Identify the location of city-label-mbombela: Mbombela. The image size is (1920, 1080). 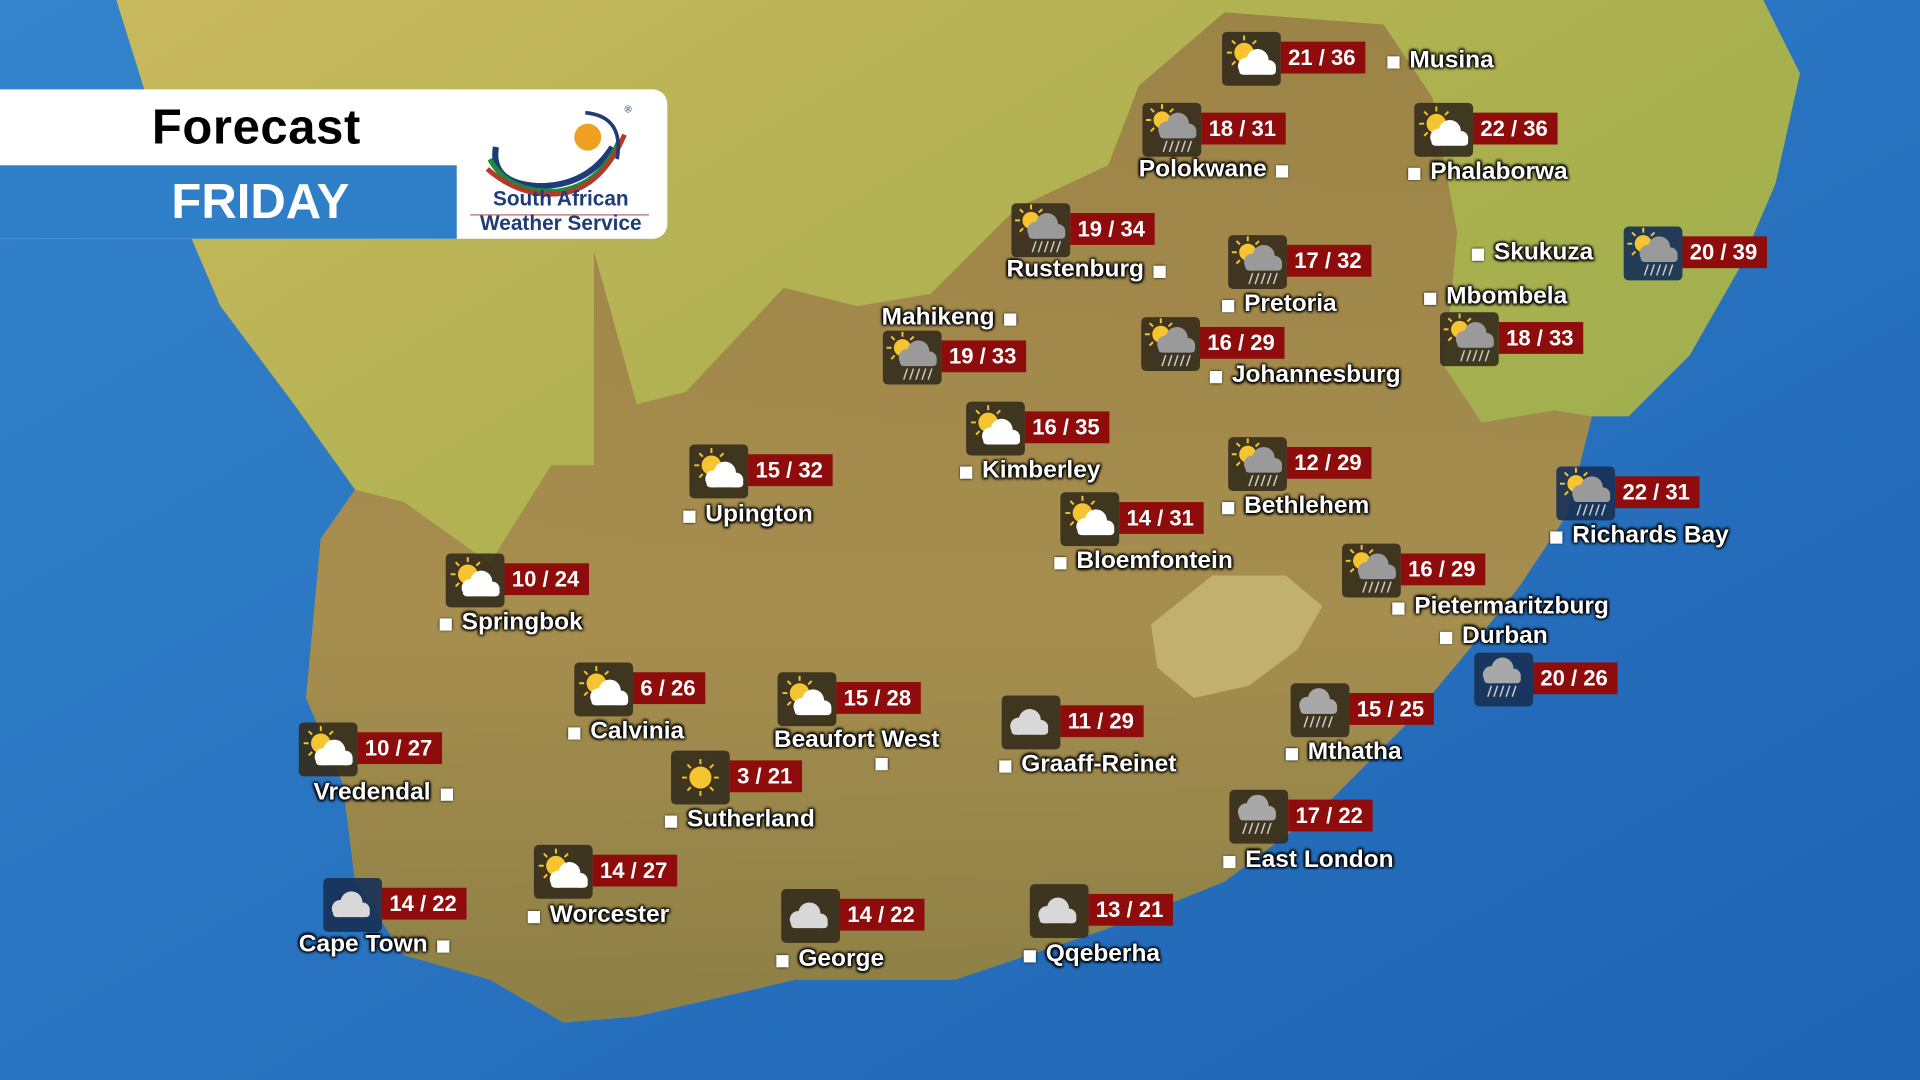
(1507, 296).